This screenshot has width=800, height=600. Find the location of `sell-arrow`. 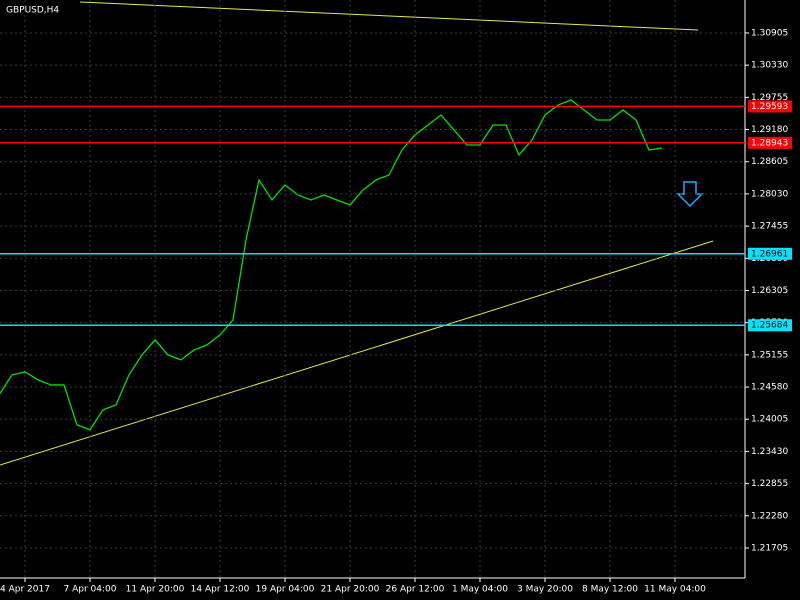

sell-arrow is located at coordinates (690, 194).